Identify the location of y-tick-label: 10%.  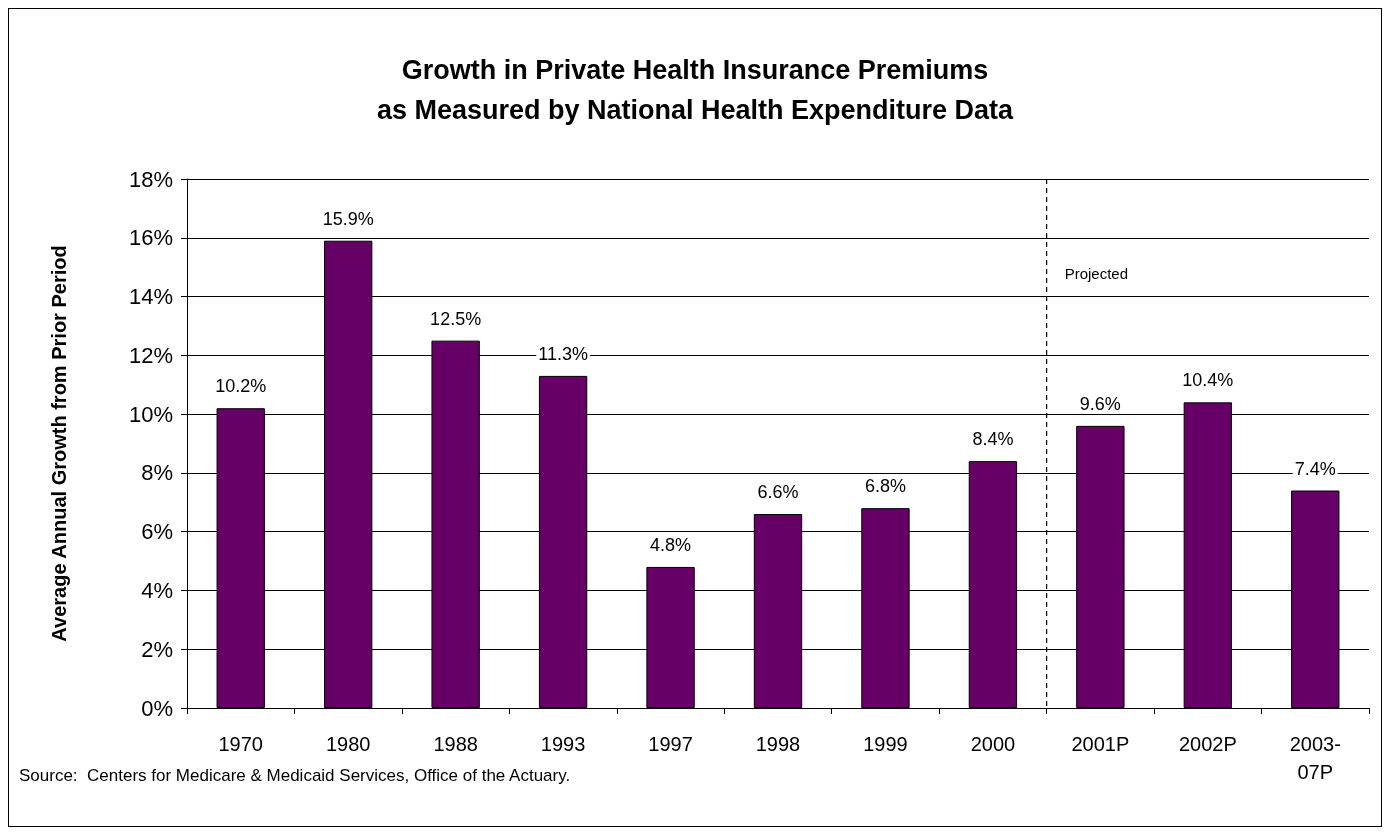
(150, 414).